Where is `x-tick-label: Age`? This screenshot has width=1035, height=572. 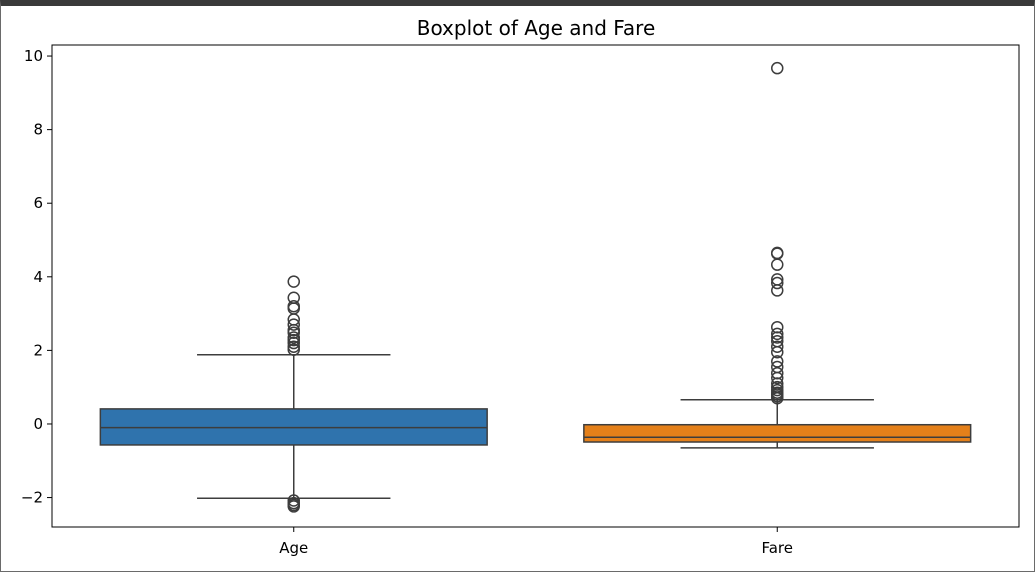
x-tick-label: Age is located at coordinates (293, 548).